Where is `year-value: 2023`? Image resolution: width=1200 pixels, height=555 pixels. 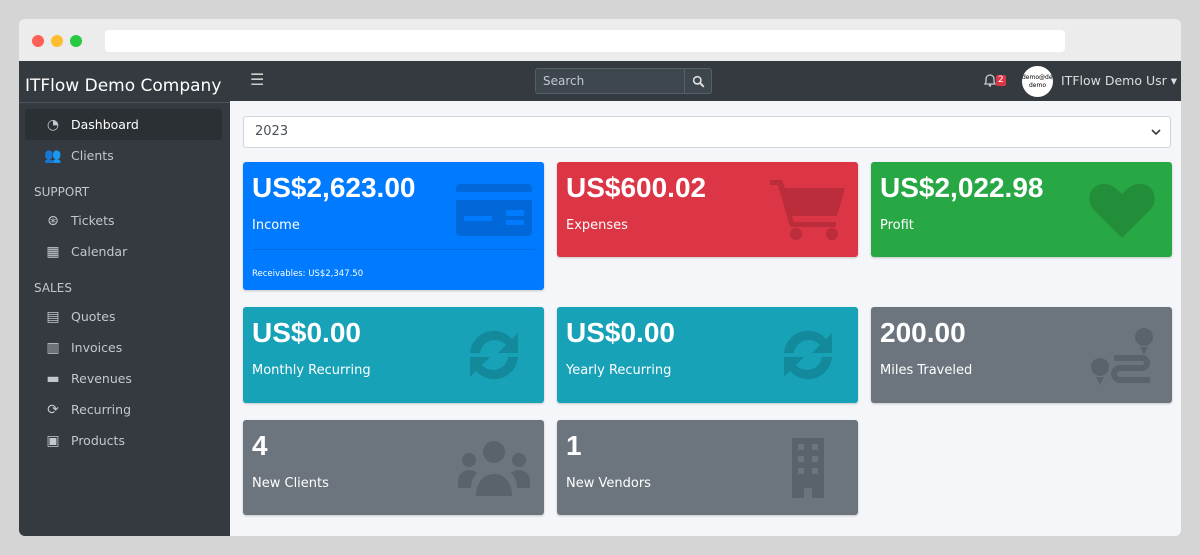 year-value: 2023 is located at coordinates (272, 131).